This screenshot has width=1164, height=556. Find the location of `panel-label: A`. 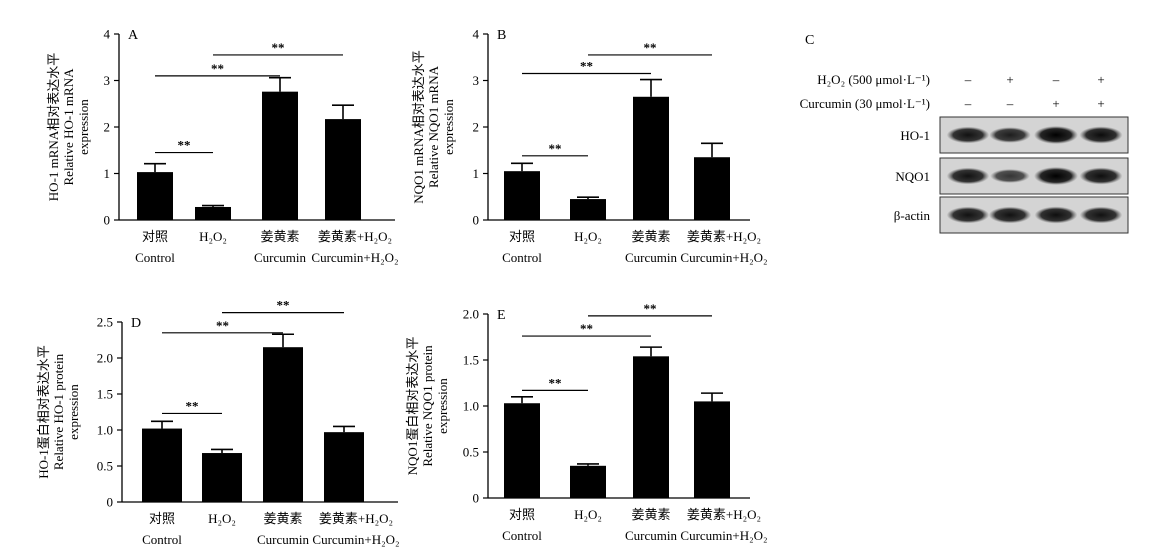

panel-label: A is located at coordinates (133, 35).